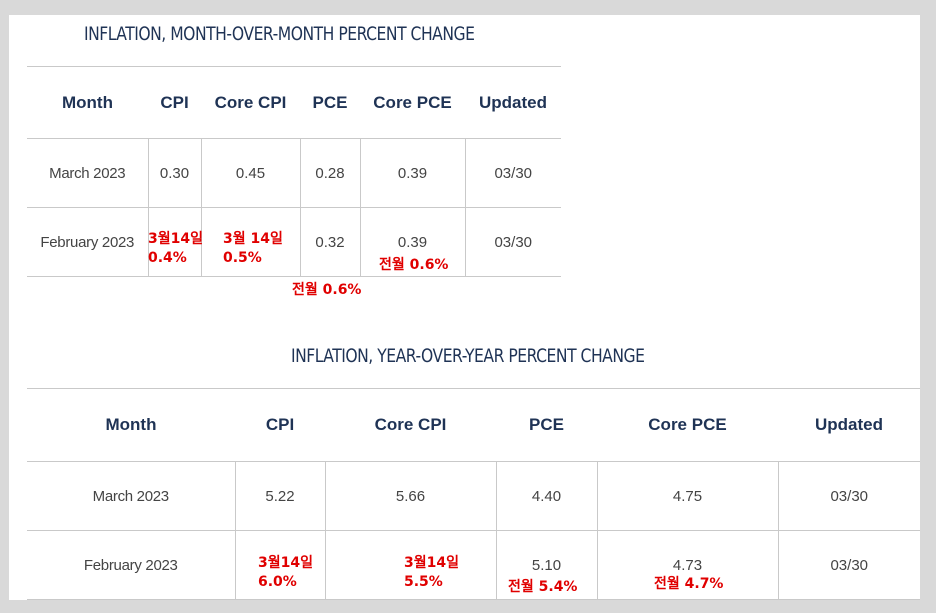 The width and height of the screenshot is (936, 613). I want to click on table-row: March 2023 0.30 0.45 0.28 0.39 03/30, so click(294, 173).